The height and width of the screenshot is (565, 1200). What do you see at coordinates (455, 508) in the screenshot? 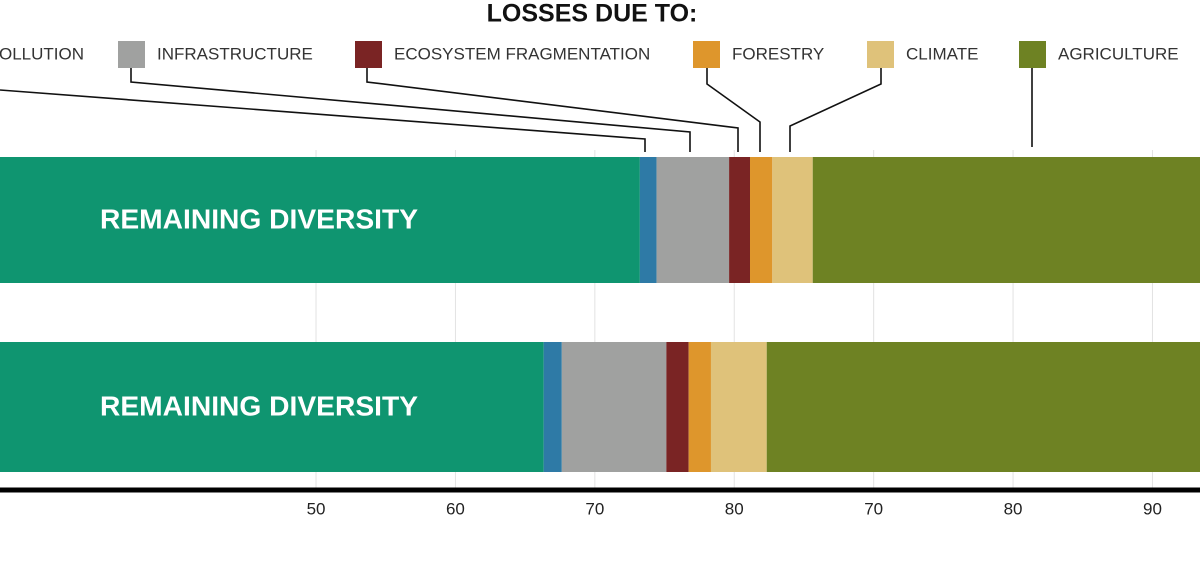
I see `x-tick-label: 60` at bounding box center [455, 508].